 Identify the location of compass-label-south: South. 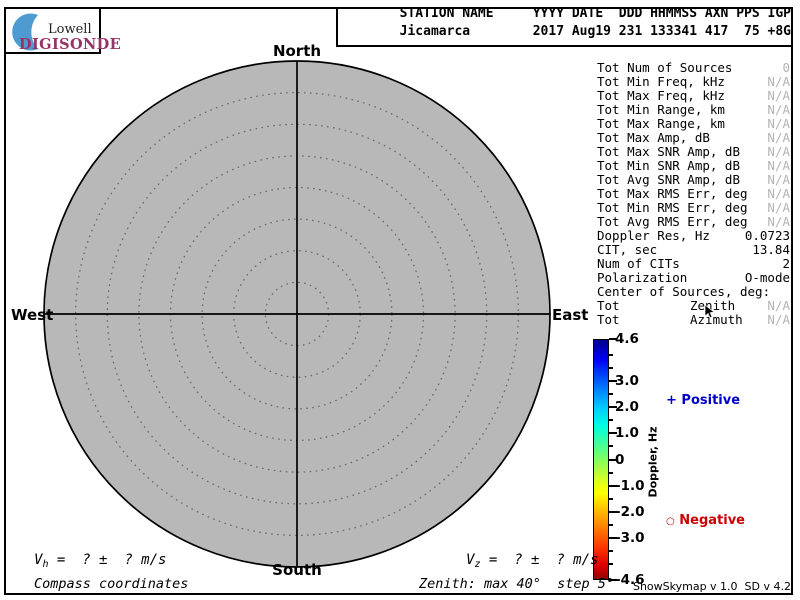
(297, 570).